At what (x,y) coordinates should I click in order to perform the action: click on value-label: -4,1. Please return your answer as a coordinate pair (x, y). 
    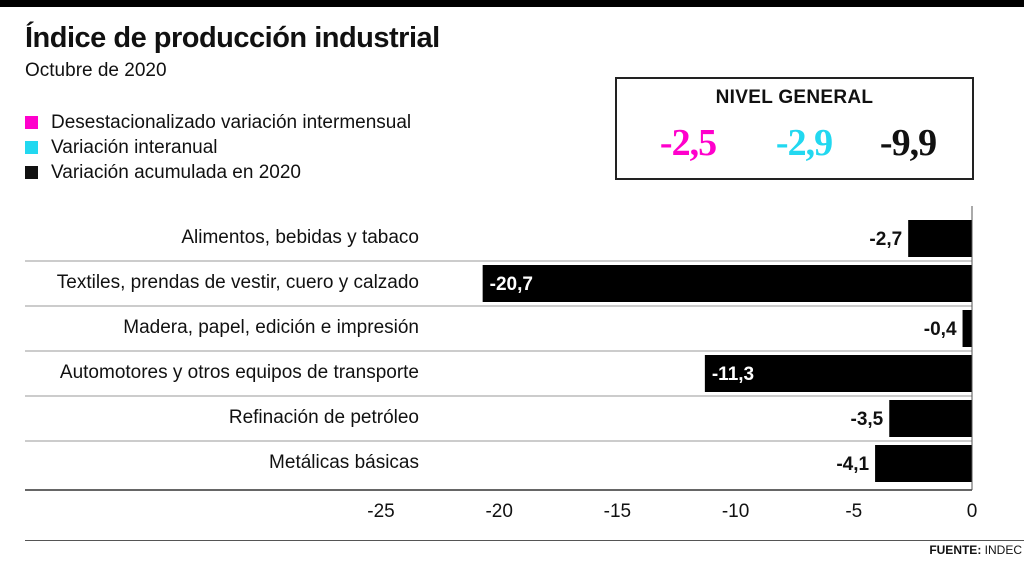
    Looking at the image, I should click on (852, 464).